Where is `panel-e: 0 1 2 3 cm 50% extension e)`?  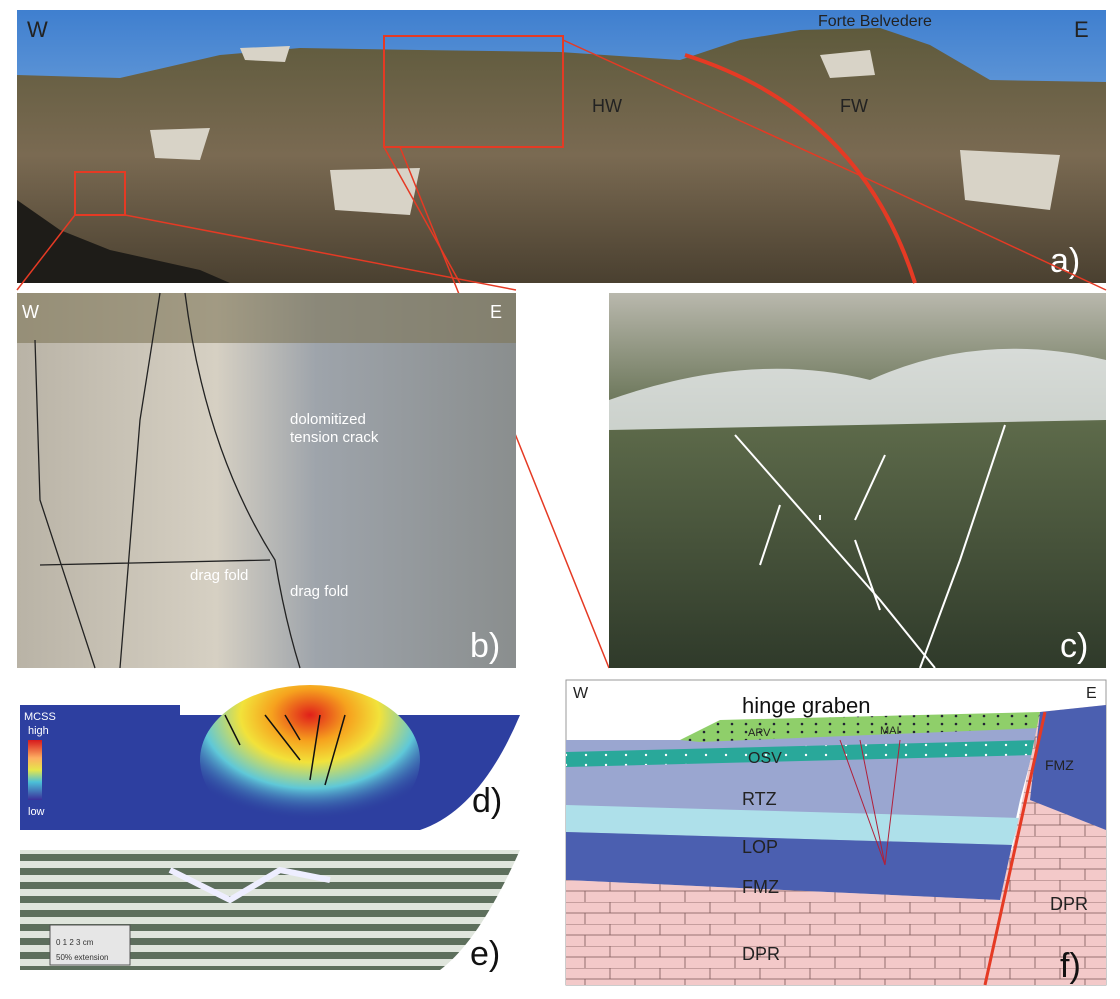
panel-e: 0 1 2 3 cm 50% extension e) is located at coordinates (270, 911).